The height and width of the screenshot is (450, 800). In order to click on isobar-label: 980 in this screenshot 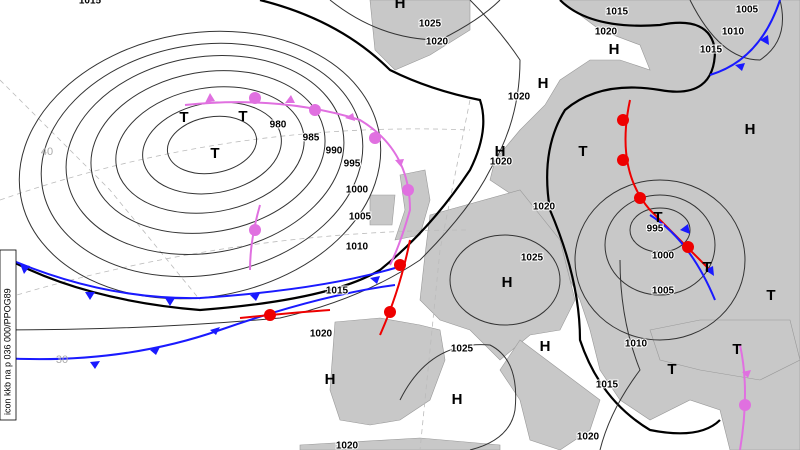, I will do `click(278, 125)`.